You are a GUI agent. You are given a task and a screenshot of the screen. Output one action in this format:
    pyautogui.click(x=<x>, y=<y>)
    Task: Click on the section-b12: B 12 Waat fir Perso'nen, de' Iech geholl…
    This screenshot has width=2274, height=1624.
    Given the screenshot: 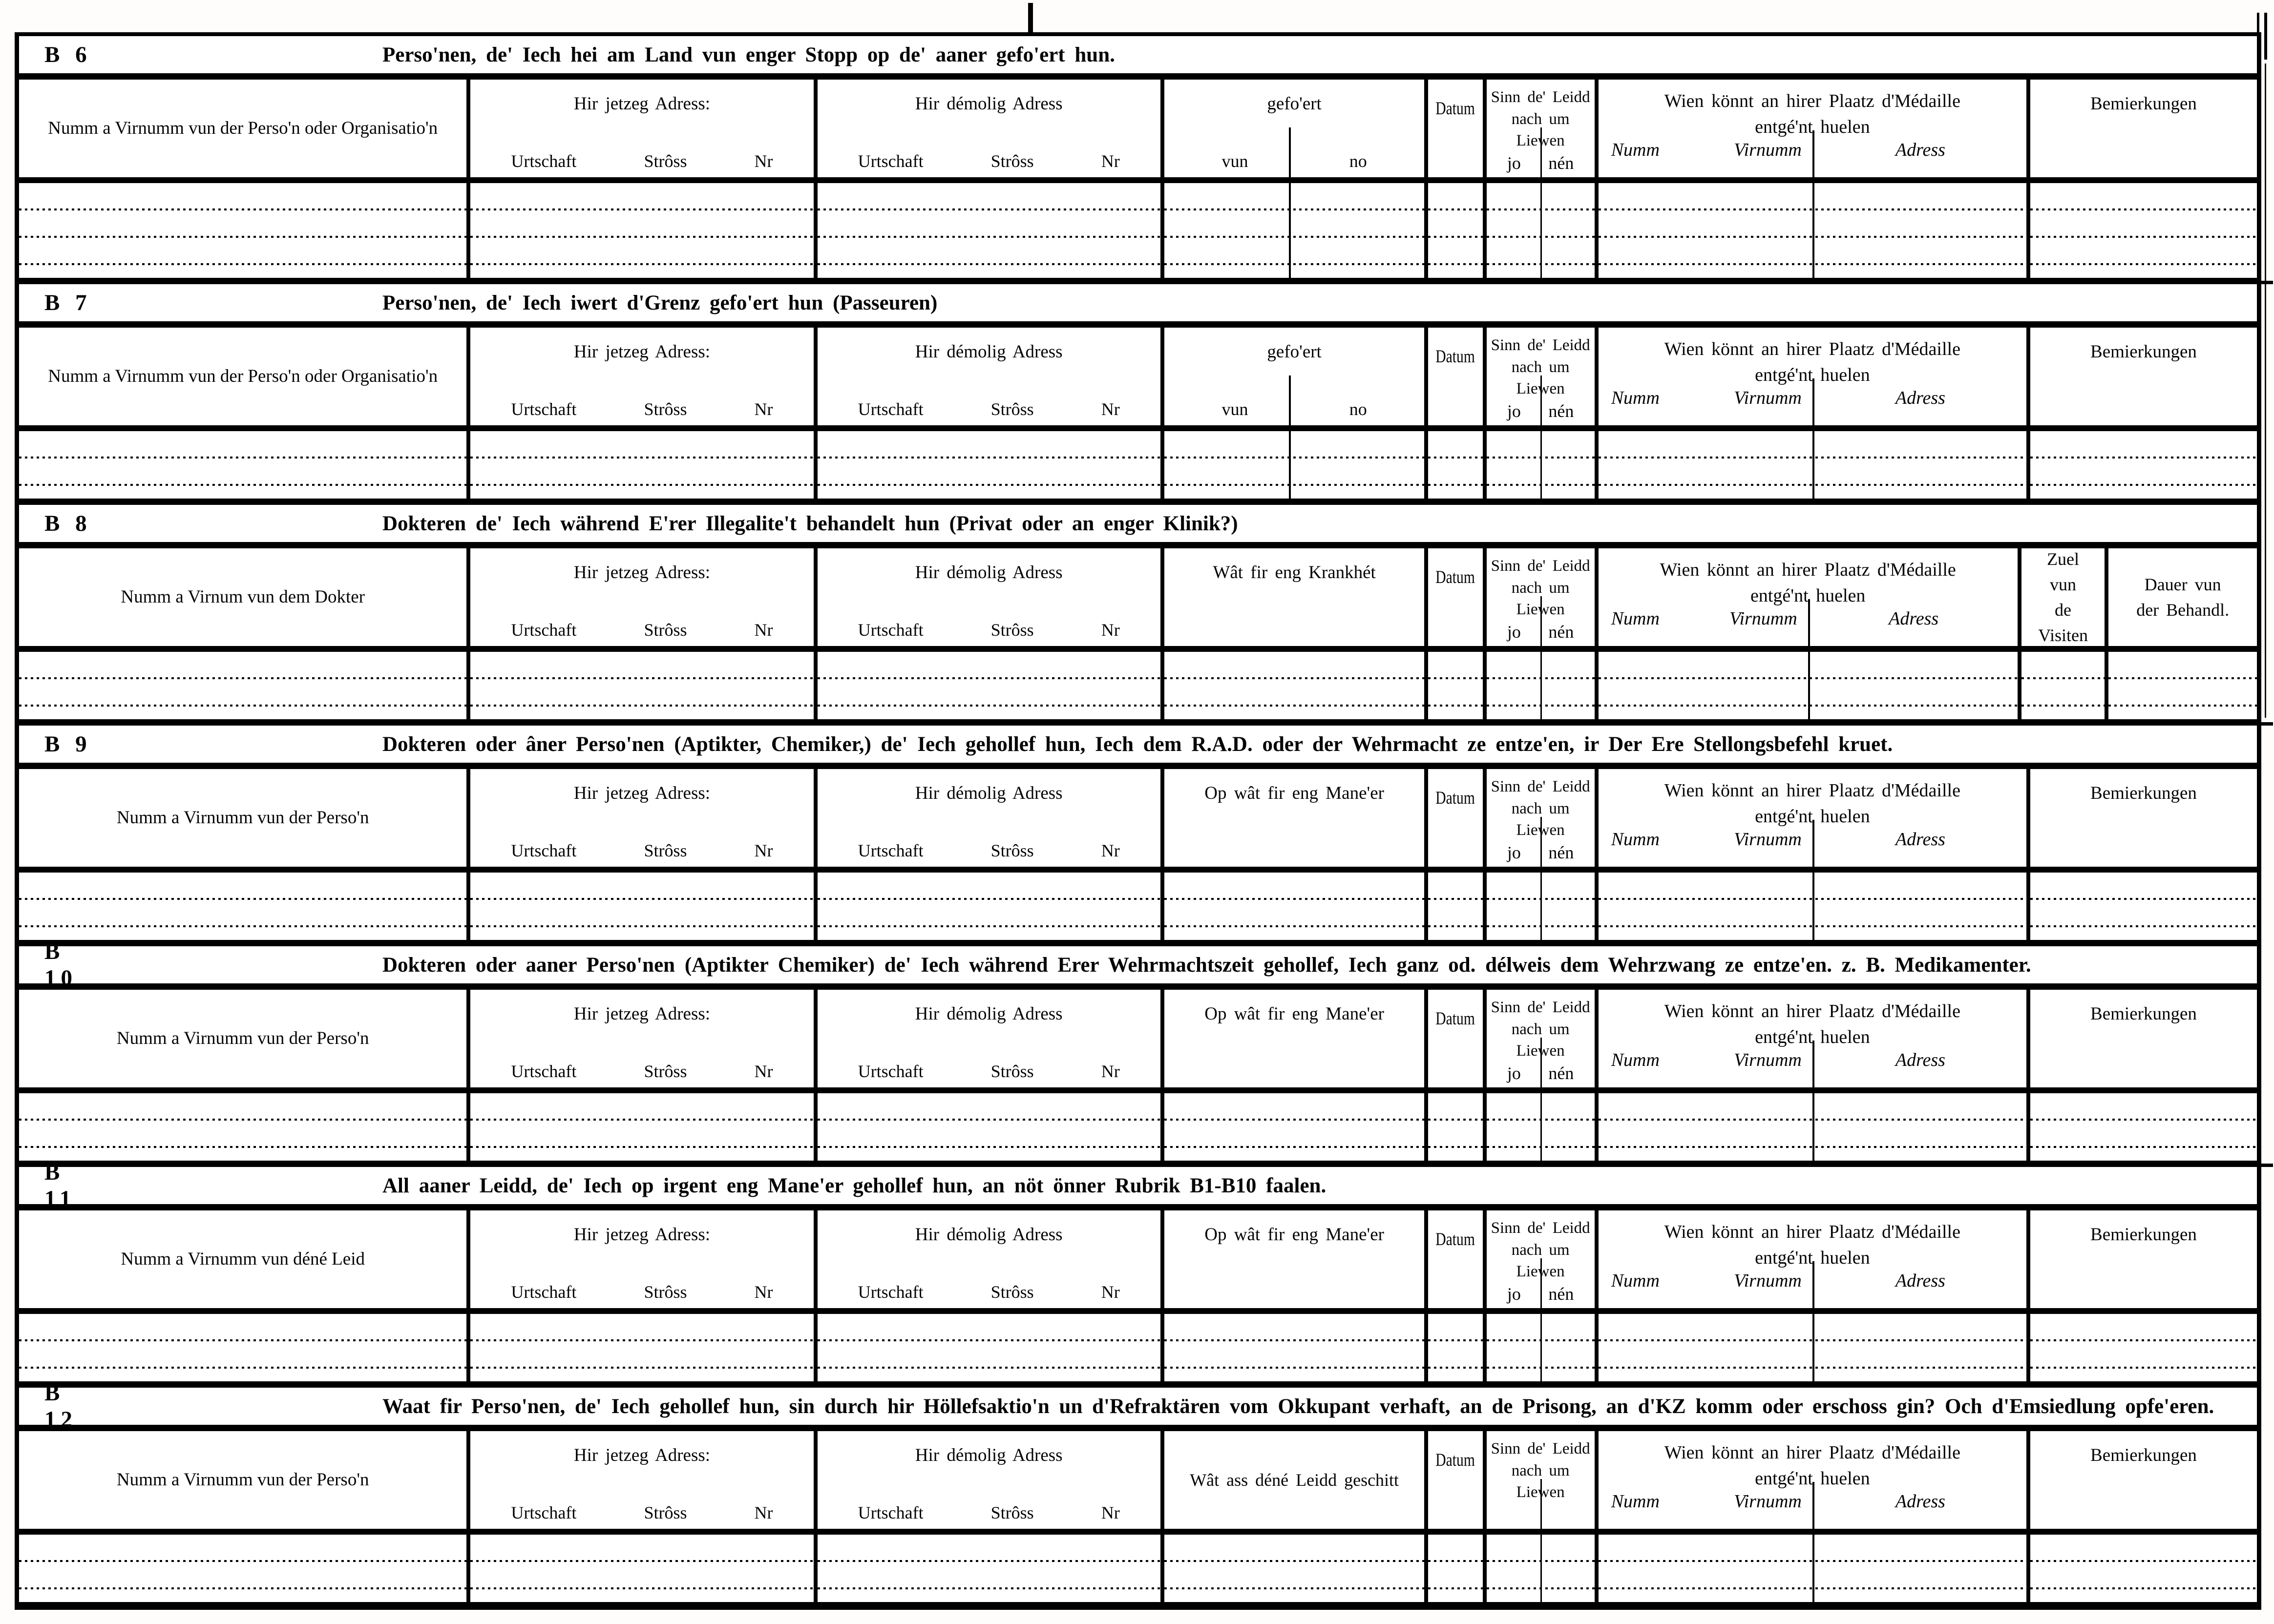 What is the action you would take?
    pyautogui.click(x=1138, y=1491)
    